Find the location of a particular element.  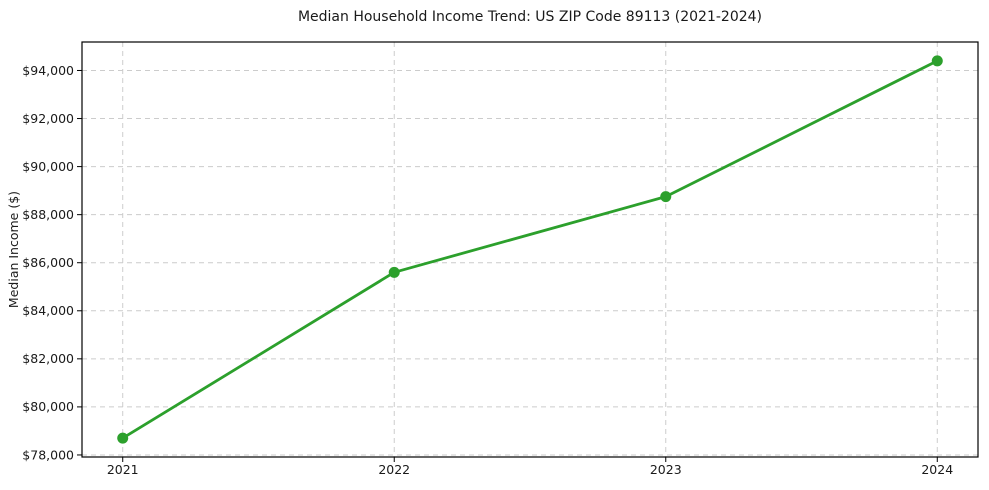

y-tick-label: $90,000 is located at coordinates (48, 166).